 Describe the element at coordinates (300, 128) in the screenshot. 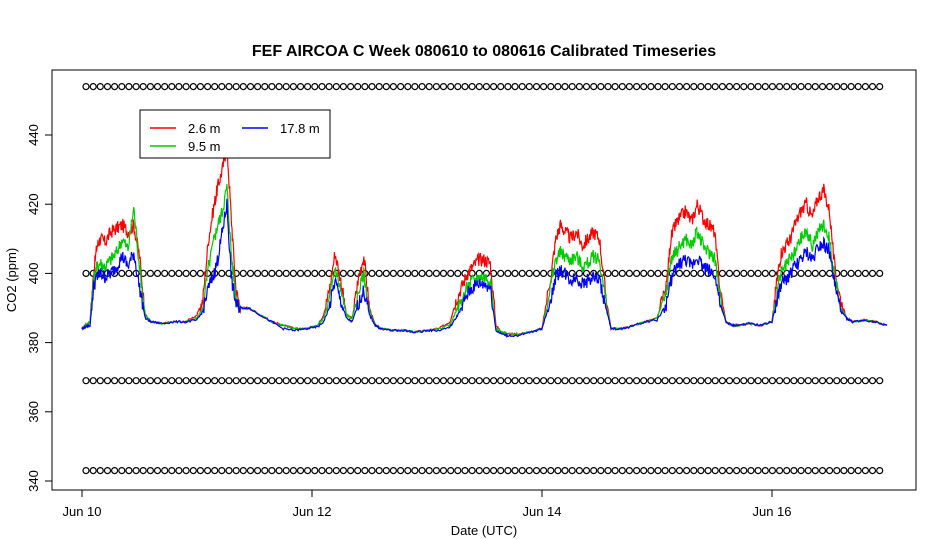

I see `legend-label: 17.8 m` at that location.